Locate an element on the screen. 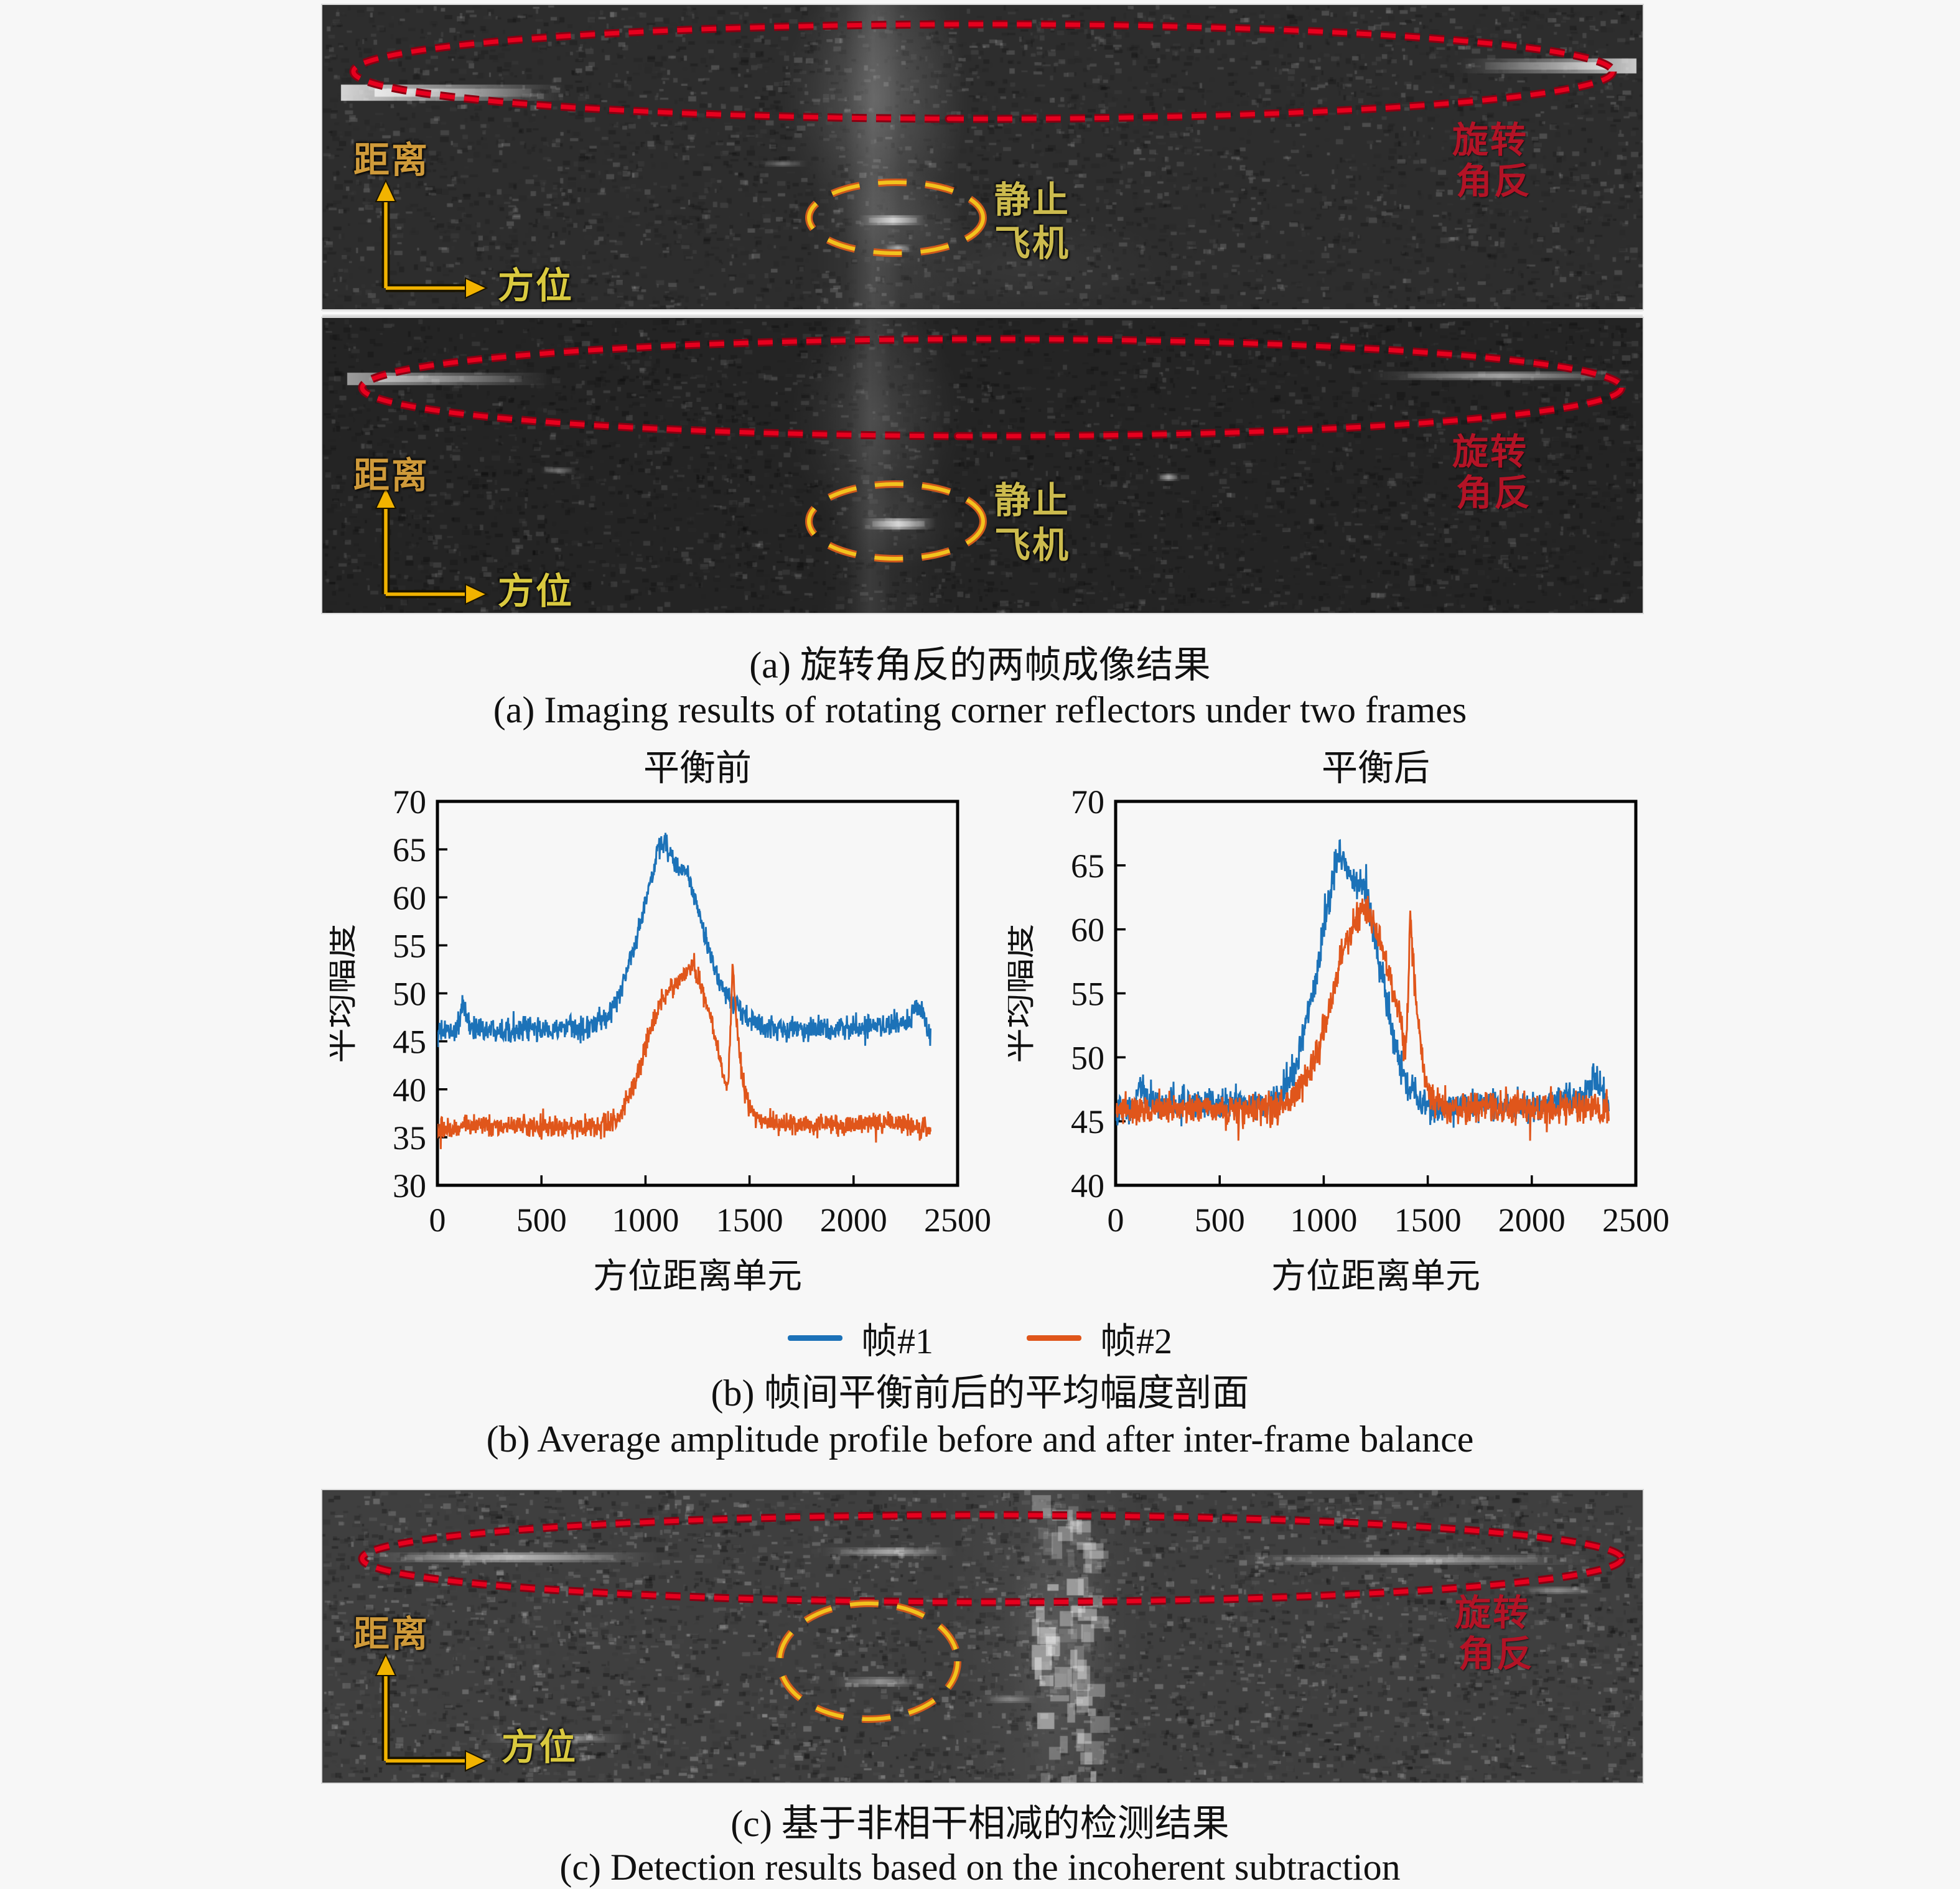 This screenshot has height=1889, width=1960. legend-label-frame2: 帧#2 is located at coordinates (1136, 1341).